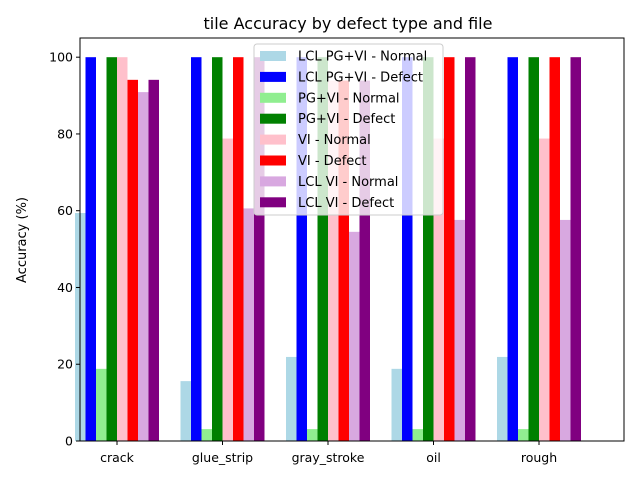  What do you see at coordinates (349, 98) in the screenshot?
I see `legend-label-2: PG+VI - Normal` at bounding box center [349, 98].